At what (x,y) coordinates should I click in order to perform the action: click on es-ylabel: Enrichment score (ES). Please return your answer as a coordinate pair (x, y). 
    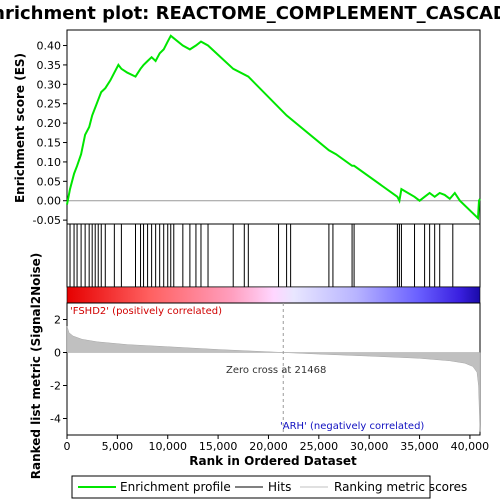
    Looking at the image, I should click on (20, 128).